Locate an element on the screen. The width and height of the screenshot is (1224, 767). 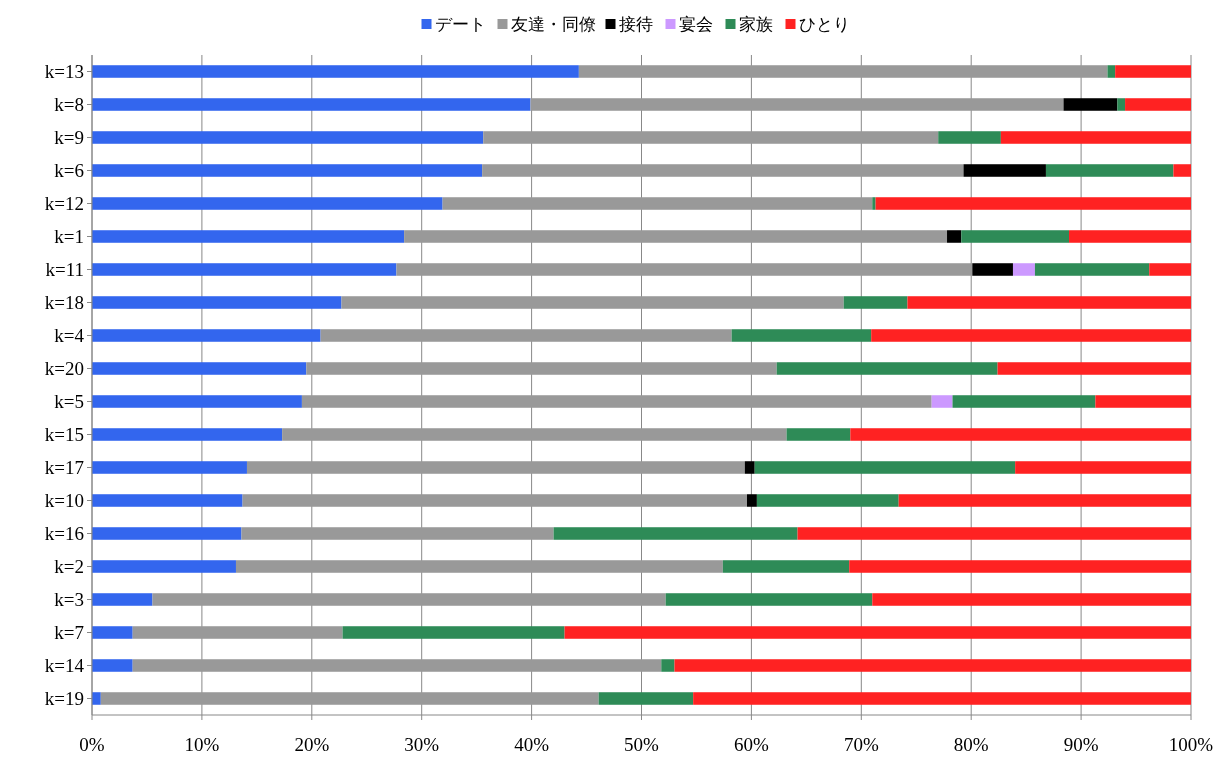
x-tick-label: 80% is located at coordinates (971, 744).